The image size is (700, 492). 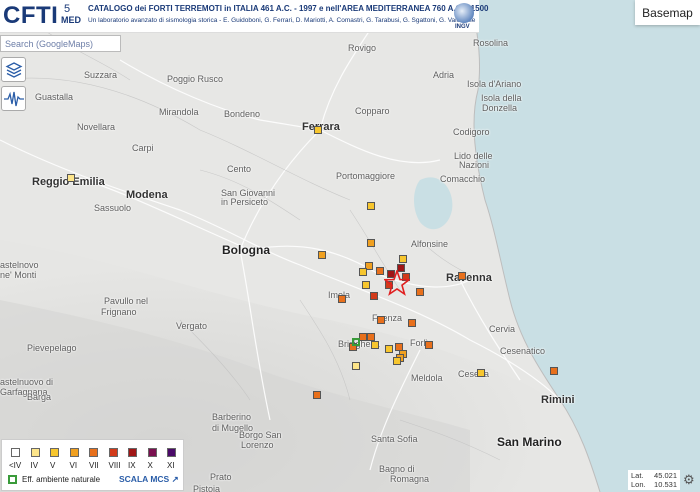 I want to click on cfti-logo: CFTI, so click(x=31, y=15).